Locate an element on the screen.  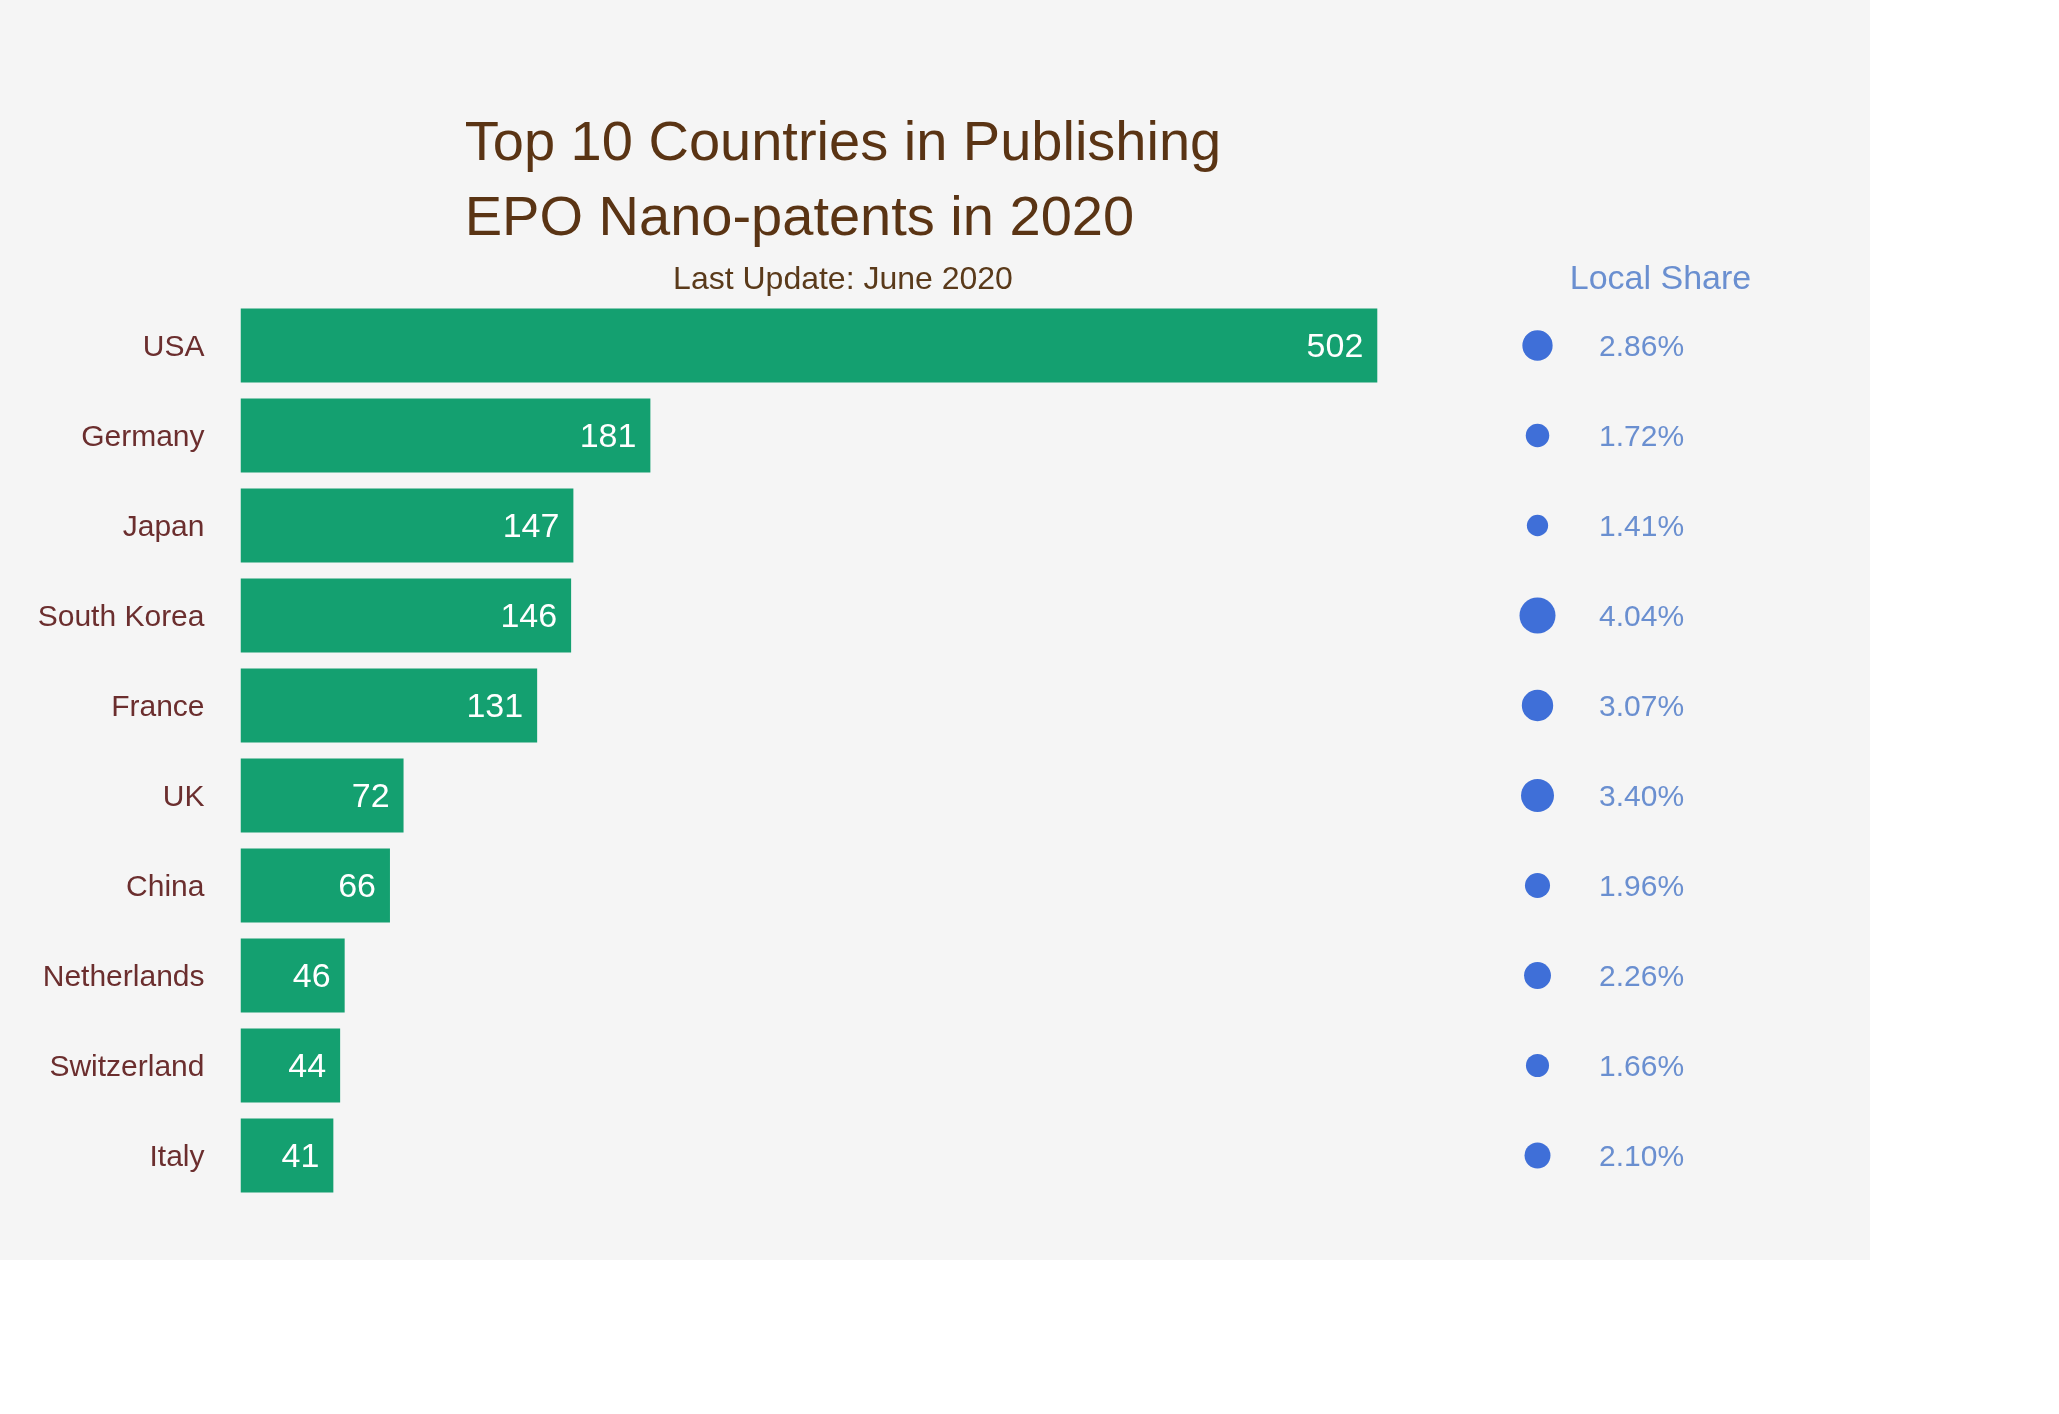
data-label: 181 is located at coordinates (608, 435).